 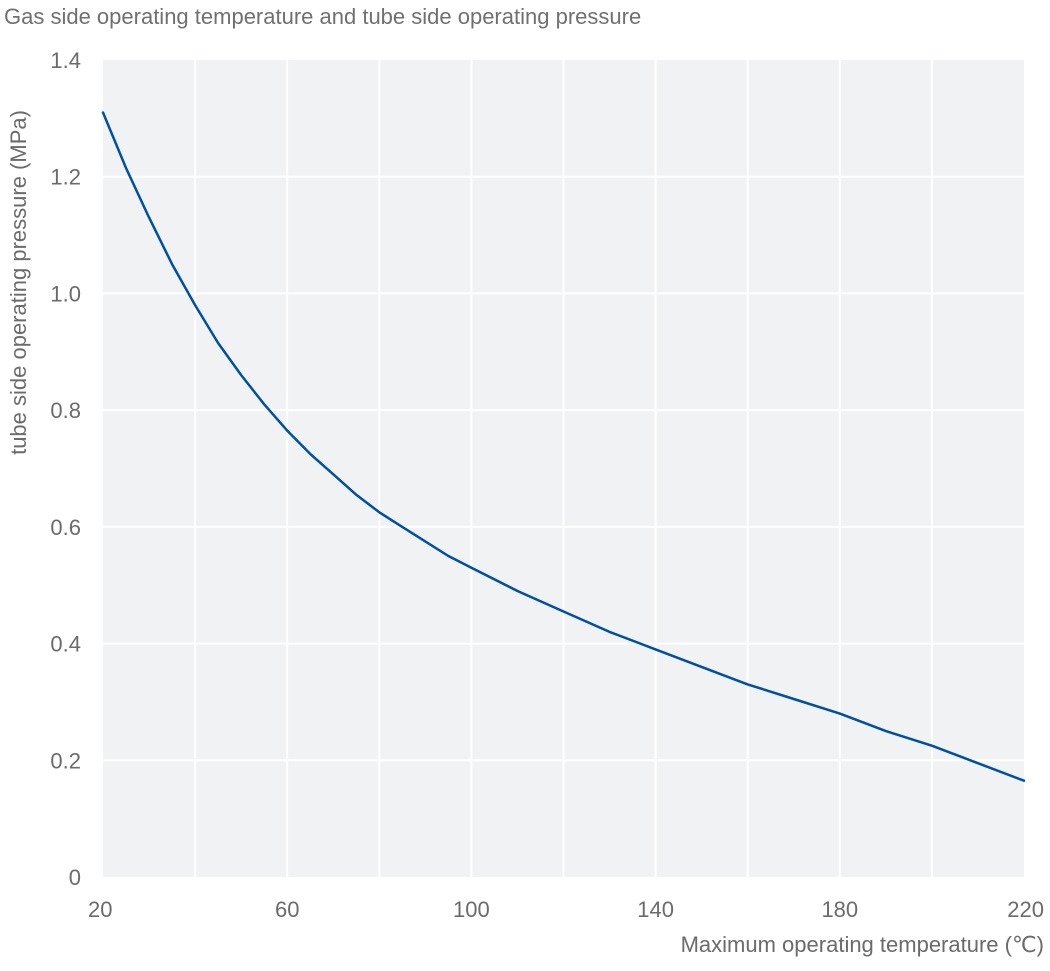 I want to click on x-tick-label: 180, so click(x=839, y=909).